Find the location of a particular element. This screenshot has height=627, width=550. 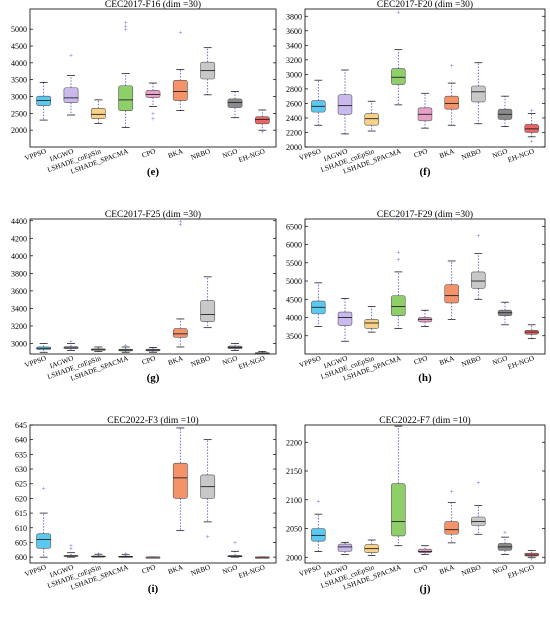

panel-label: (f) is located at coordinates (425, 172).